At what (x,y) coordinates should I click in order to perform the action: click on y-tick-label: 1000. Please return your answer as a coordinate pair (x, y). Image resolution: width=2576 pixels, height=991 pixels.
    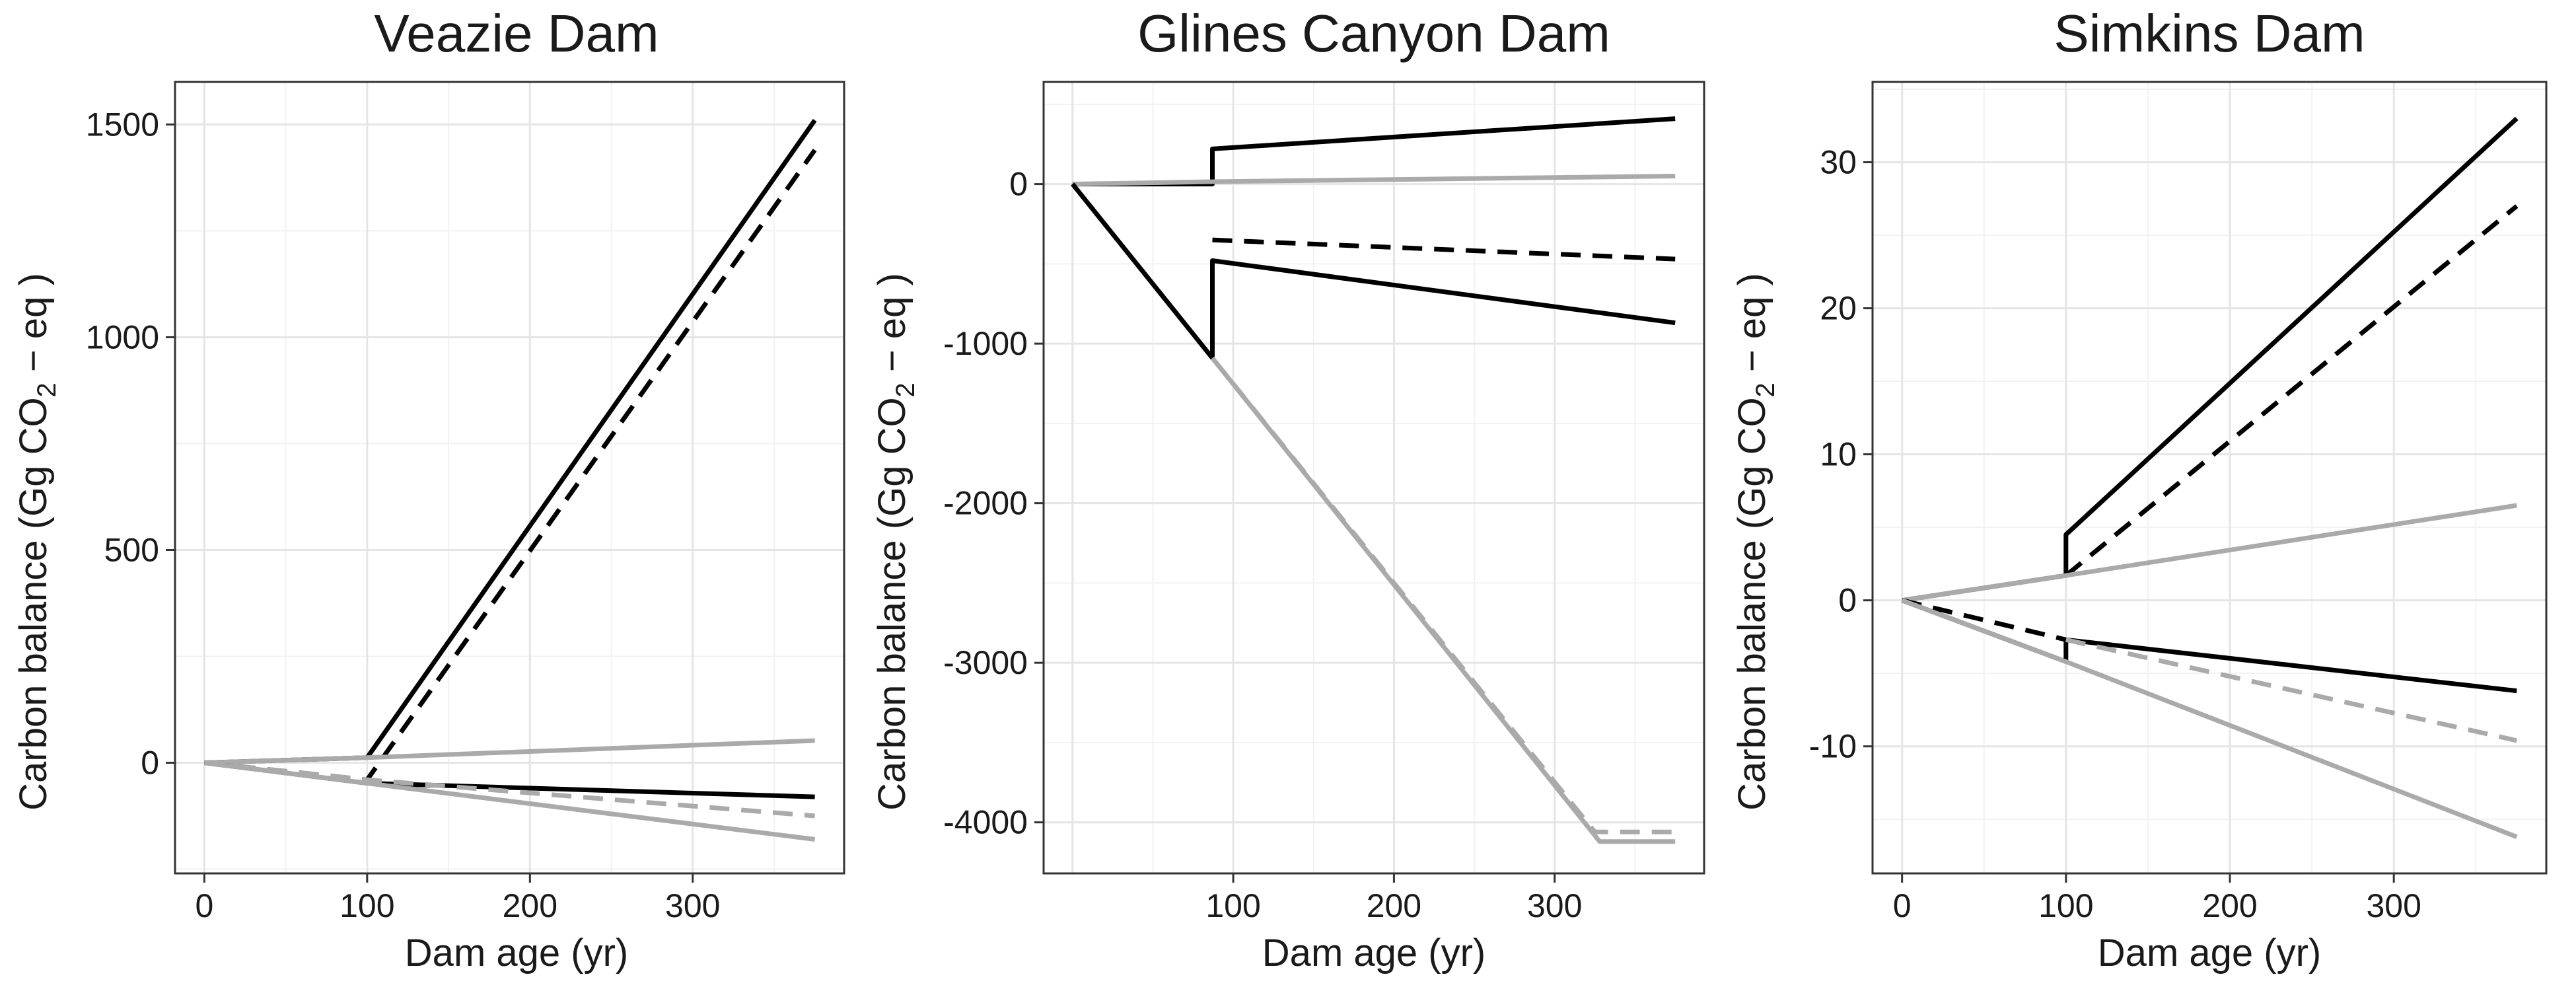
    Looking at the image, I should click on (122, 336).